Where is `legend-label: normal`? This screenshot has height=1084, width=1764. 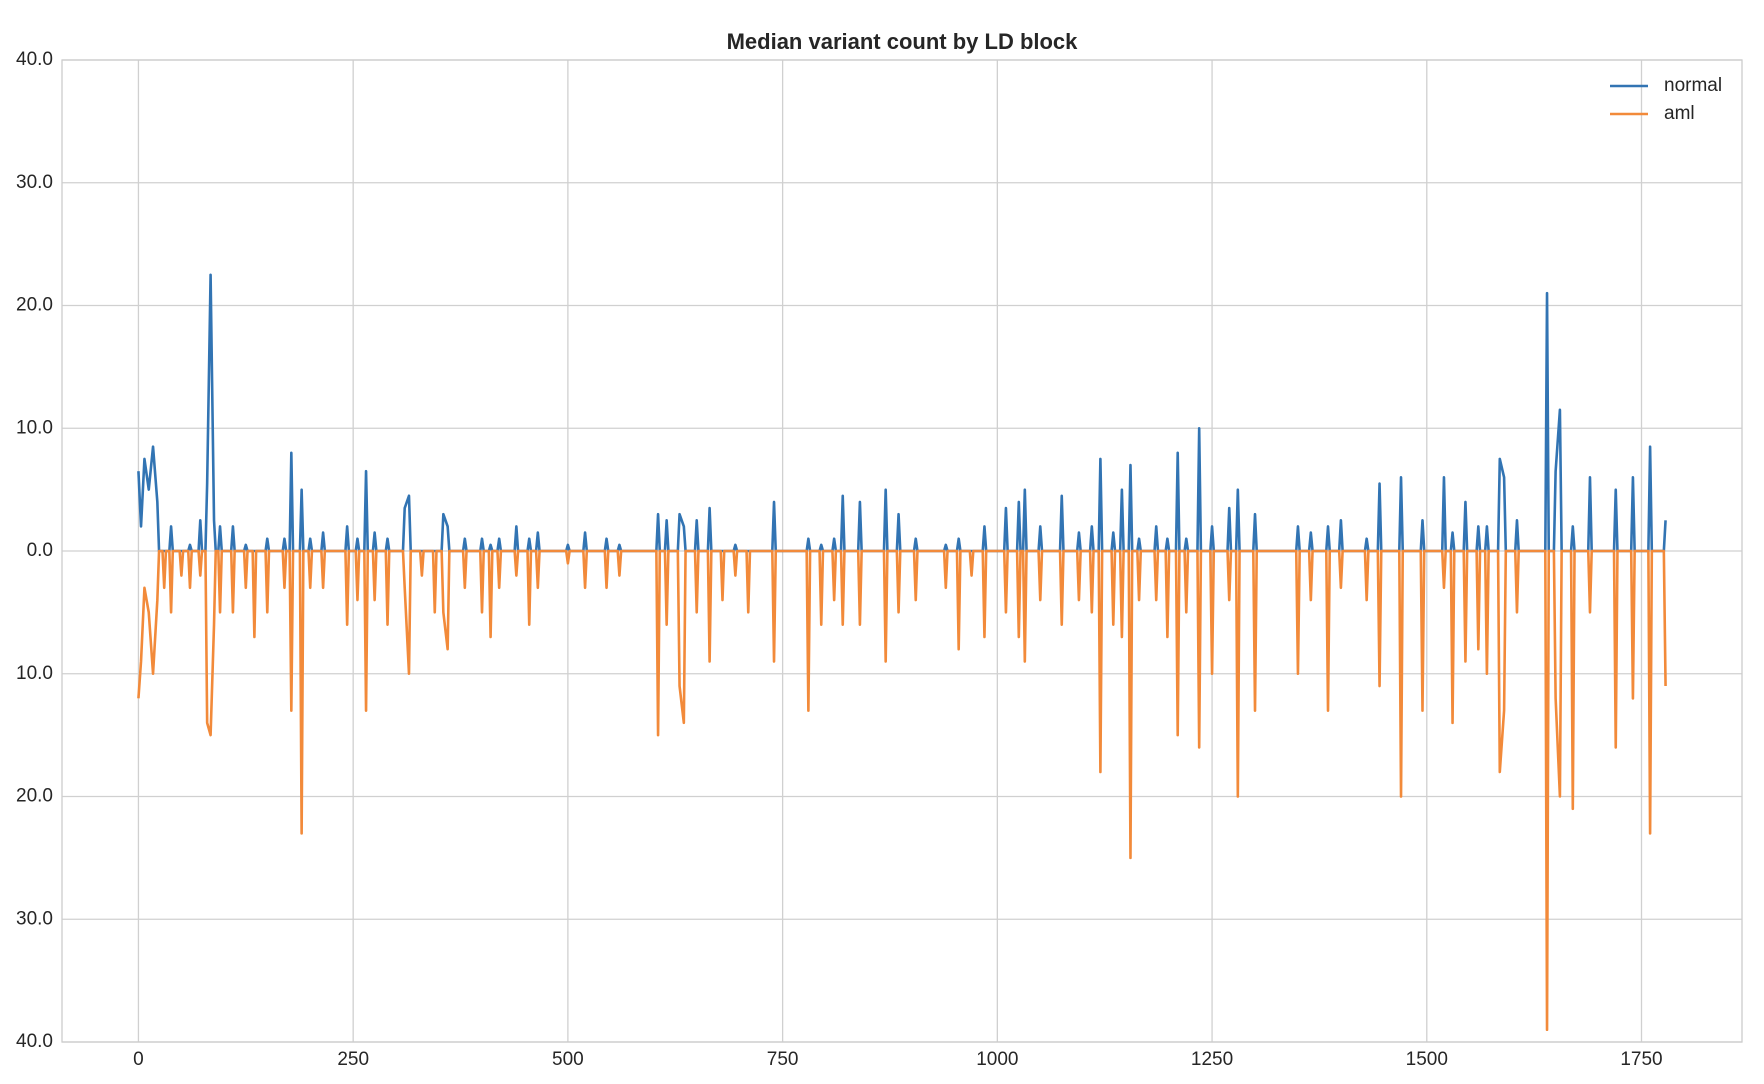
legend-label: normal is located at coordinates (1693, 85).